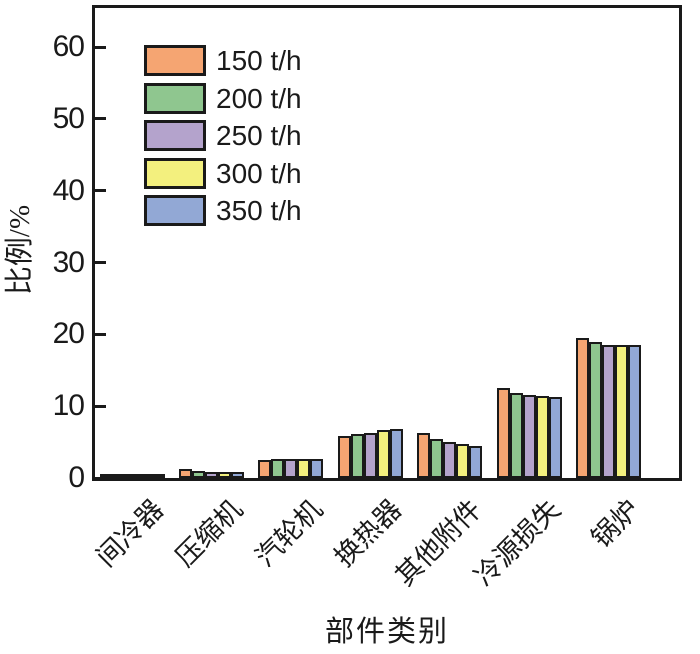 The width and height of the screenshot is (700, 654). I want to click on y-tick-label: 40, so click(68, 190).